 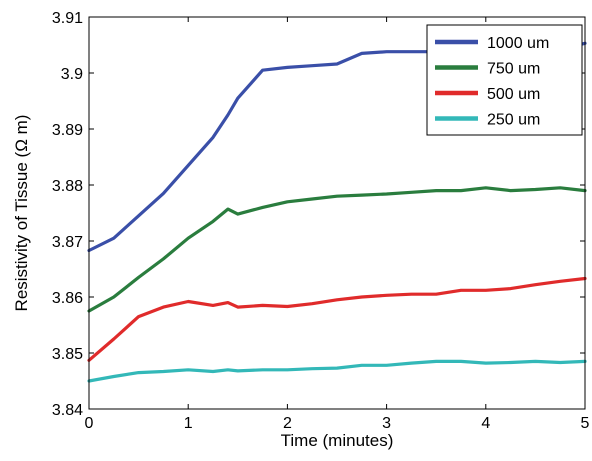 What do you see at coordinates (337, 440) in the screenshot?
I see `x-axis-label: Time (minutes)` at bounding box center [337, 440].